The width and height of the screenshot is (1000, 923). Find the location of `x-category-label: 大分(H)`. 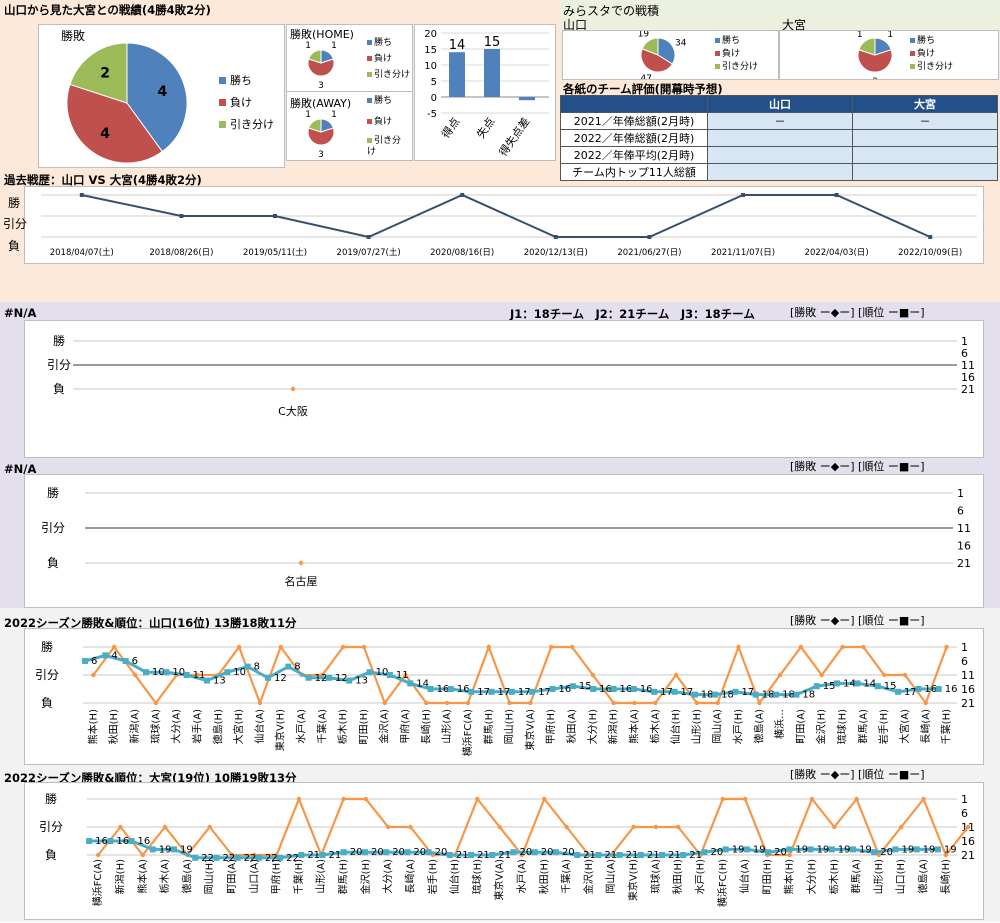

x-category-label: 大分(H) is located at coordinates (592, 726).